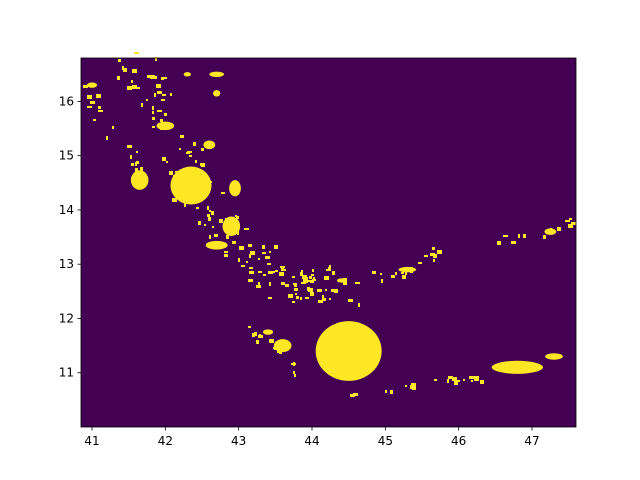 Image resolution: width=640 pixels, height=480 pixels. Describe the element at coordinates (311, 441) in the screenshot. I see `x-tick-label: 44` at that location.